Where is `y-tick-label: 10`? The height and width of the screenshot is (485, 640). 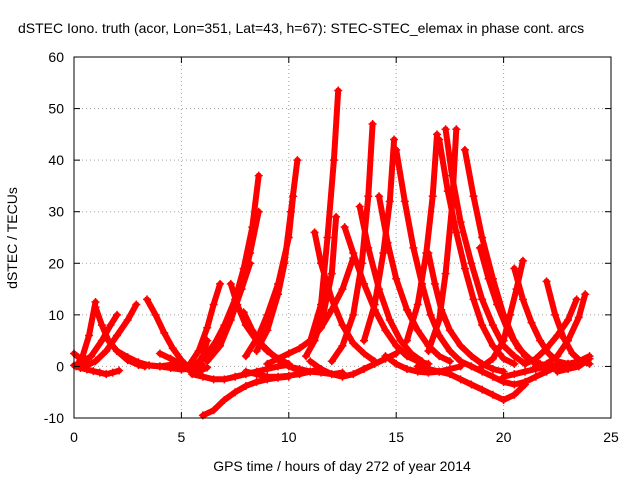
y-tick-label: 10 is located at coordinates (56, 315).